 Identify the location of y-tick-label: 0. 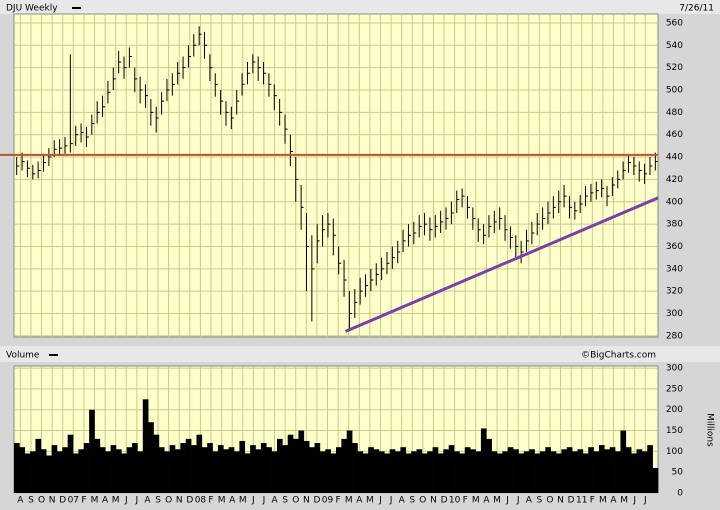
(680, 494).